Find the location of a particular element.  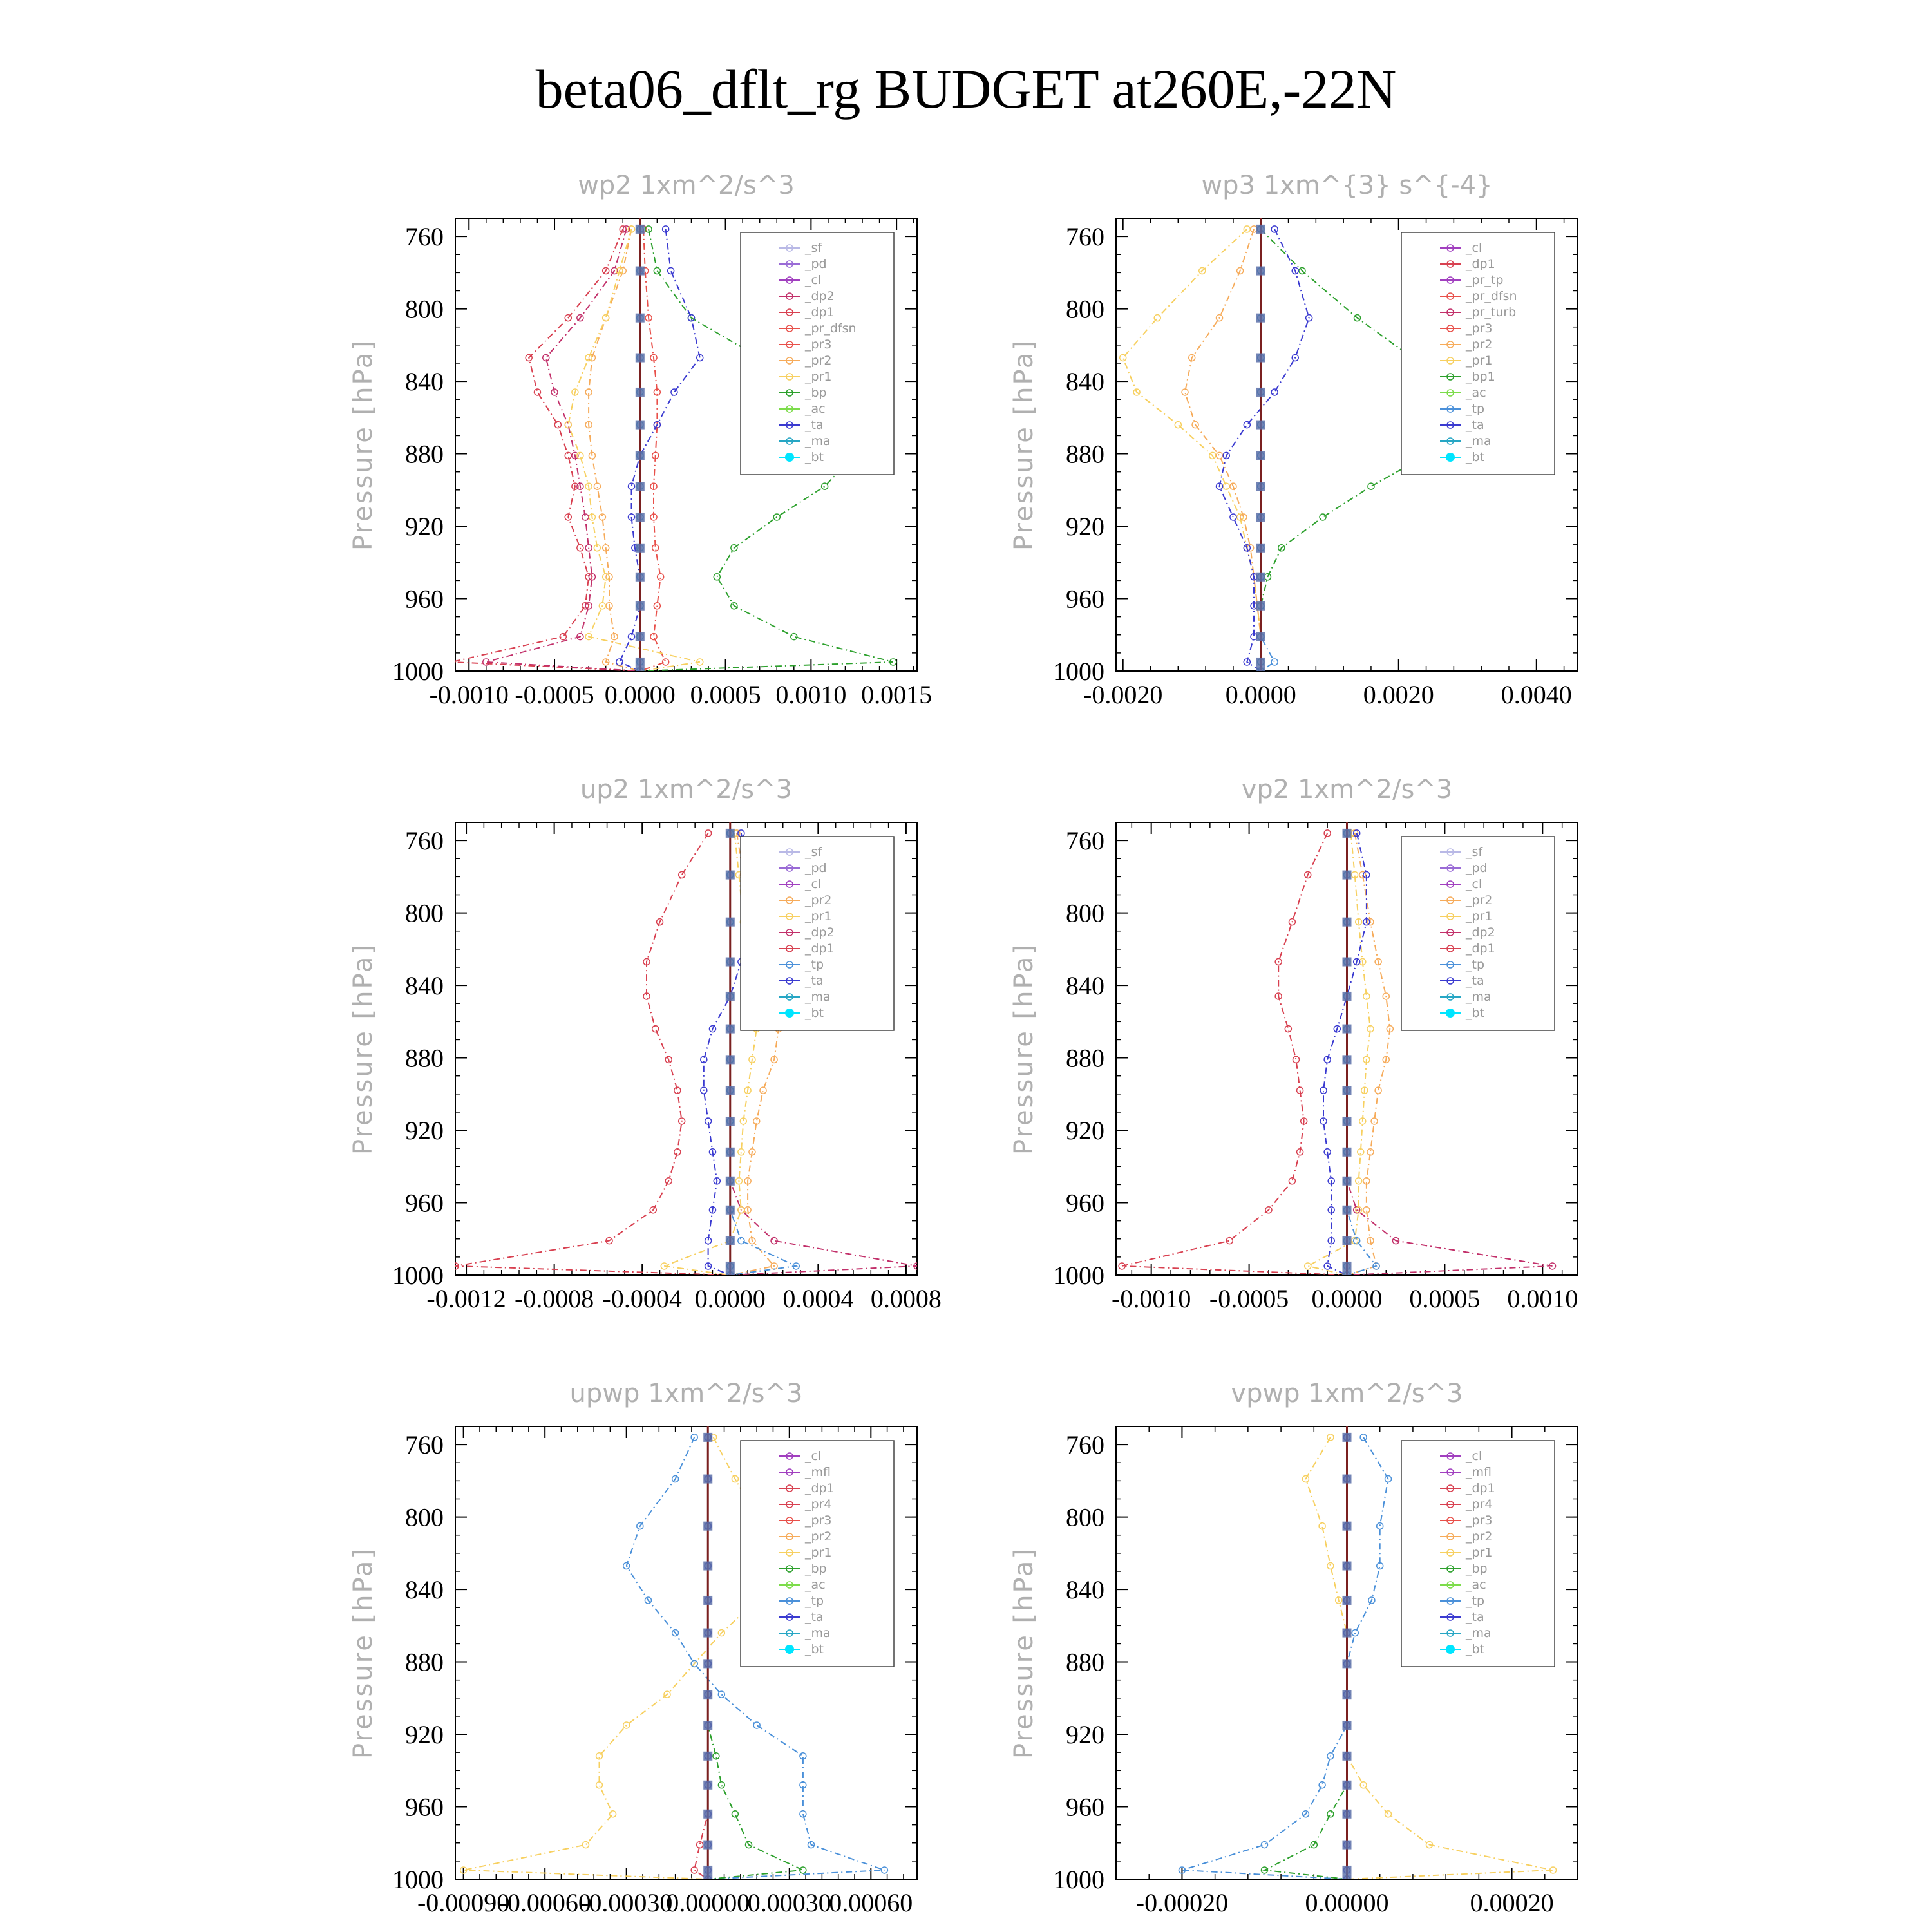

legend-label: _ta is located at coordinates (1475, 425).